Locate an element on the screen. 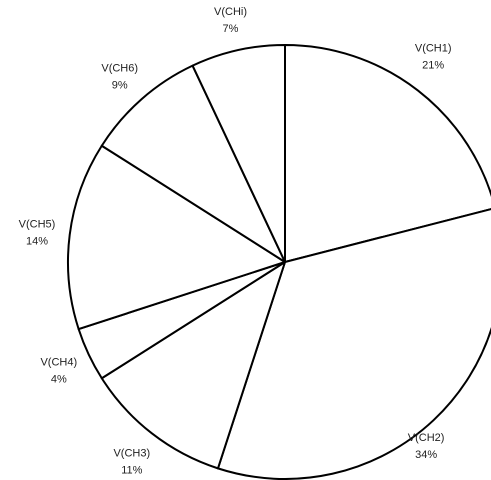 The height and width of the screenshot is (480, 491). pie-slice-v-chi is located at coordinates (238, 153).